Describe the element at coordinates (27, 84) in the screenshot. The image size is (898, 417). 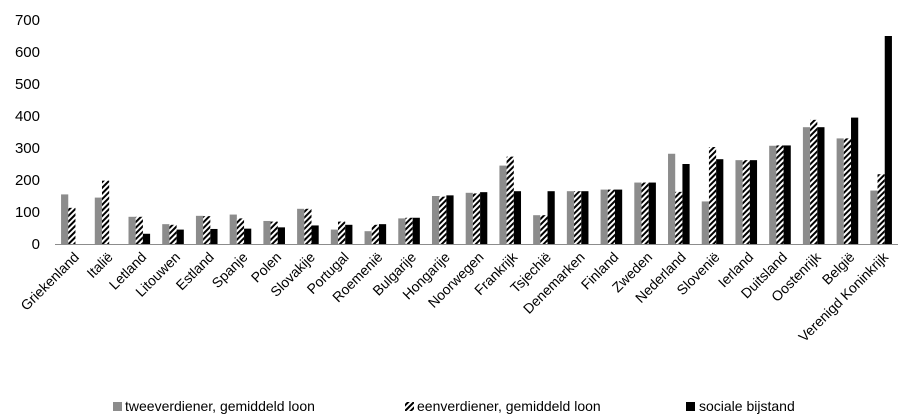
I see `y-tick-label: 500` at that location.